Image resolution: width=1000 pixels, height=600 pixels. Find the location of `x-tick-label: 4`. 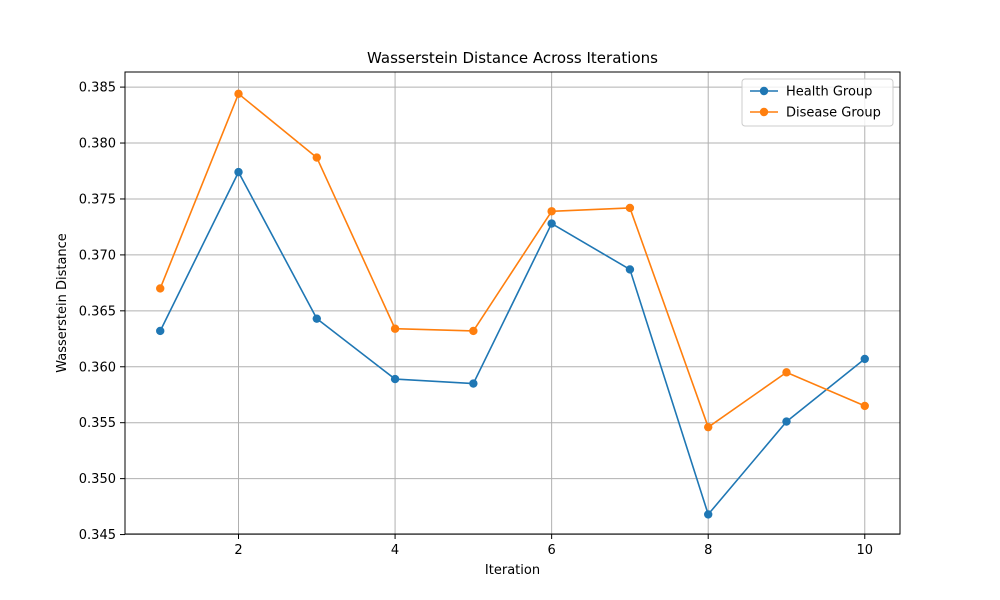

x-tick-label: 4 is located at coordinates (395, 550).